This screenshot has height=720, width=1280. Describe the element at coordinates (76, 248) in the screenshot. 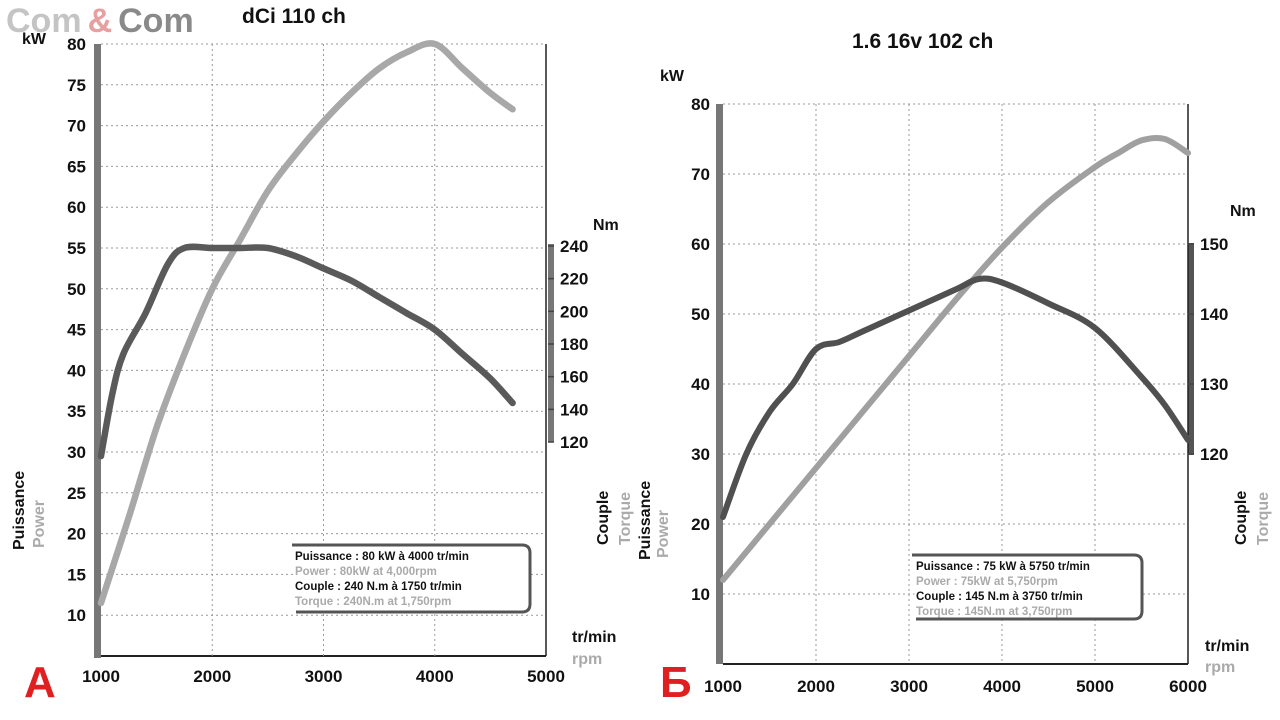

I see `left-tick-label: 55` at that location.